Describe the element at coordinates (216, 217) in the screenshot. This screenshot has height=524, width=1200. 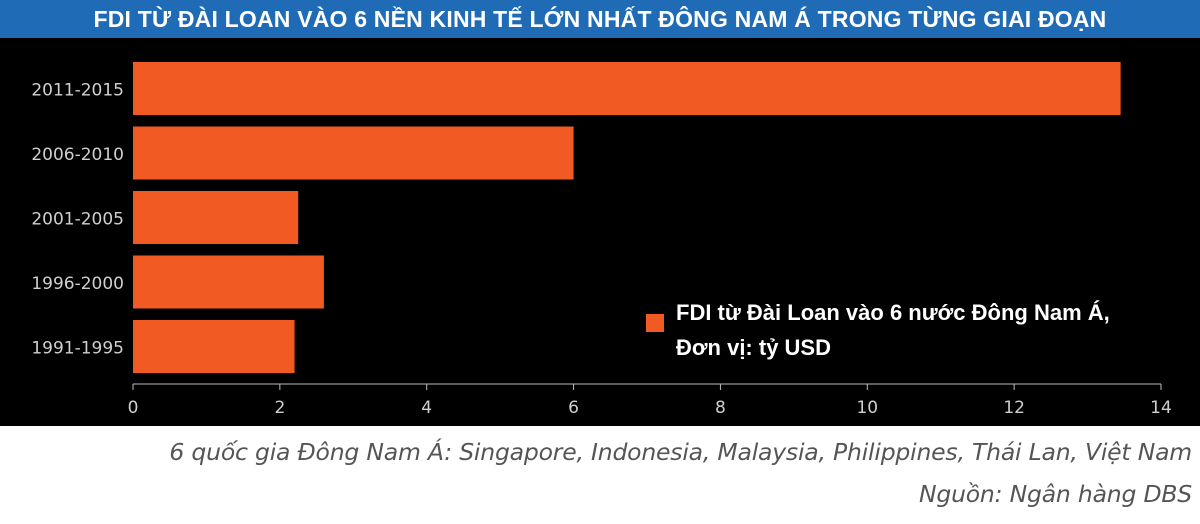
I see `bar-2001-2005` at that location.